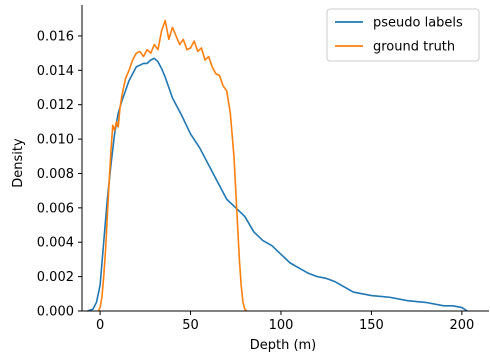  What do you see at coordinates (55, 174) in the screenshot?
I see `y-tick-label: 0.008` at bounding box center [55, 174].